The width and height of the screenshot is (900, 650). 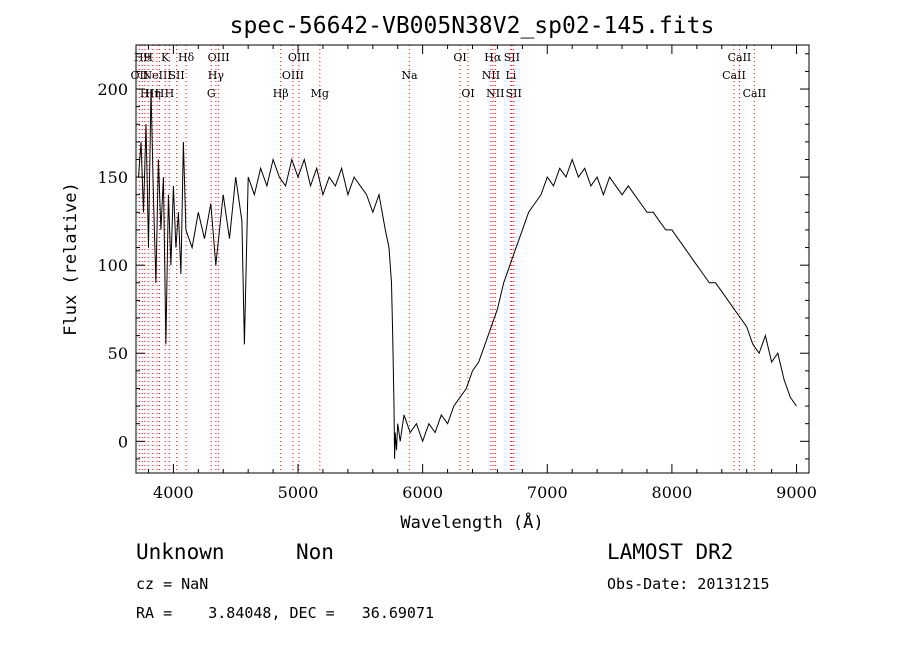 What do you see at coordinates (165, 57) in the screenshot?
I see `marker-label: K` at bounding box center [165, 57].